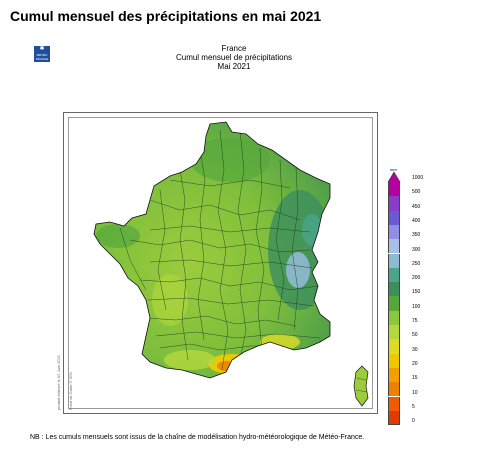 The image size is (478, 453). What do you see at coordinates (234, 66) in the screenshot?
I see `map-header-period: Mai 2021` at bounding box center [234, 66].